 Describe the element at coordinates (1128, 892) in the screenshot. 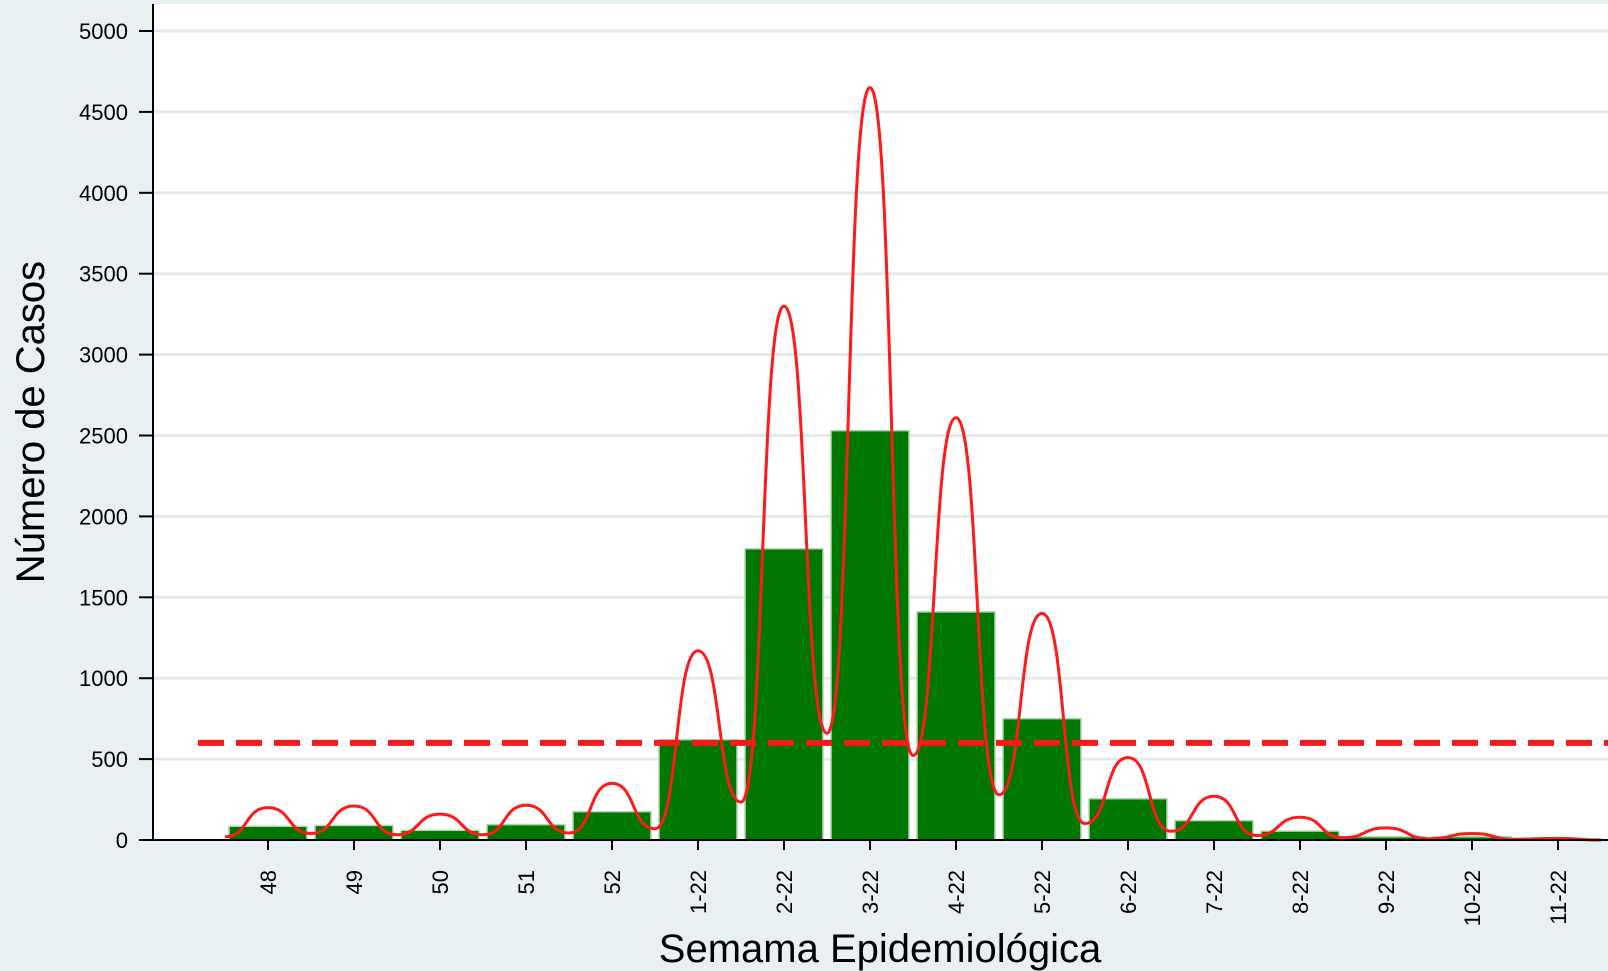

I see `x-tick-label-6-22: 6-22` at that location.